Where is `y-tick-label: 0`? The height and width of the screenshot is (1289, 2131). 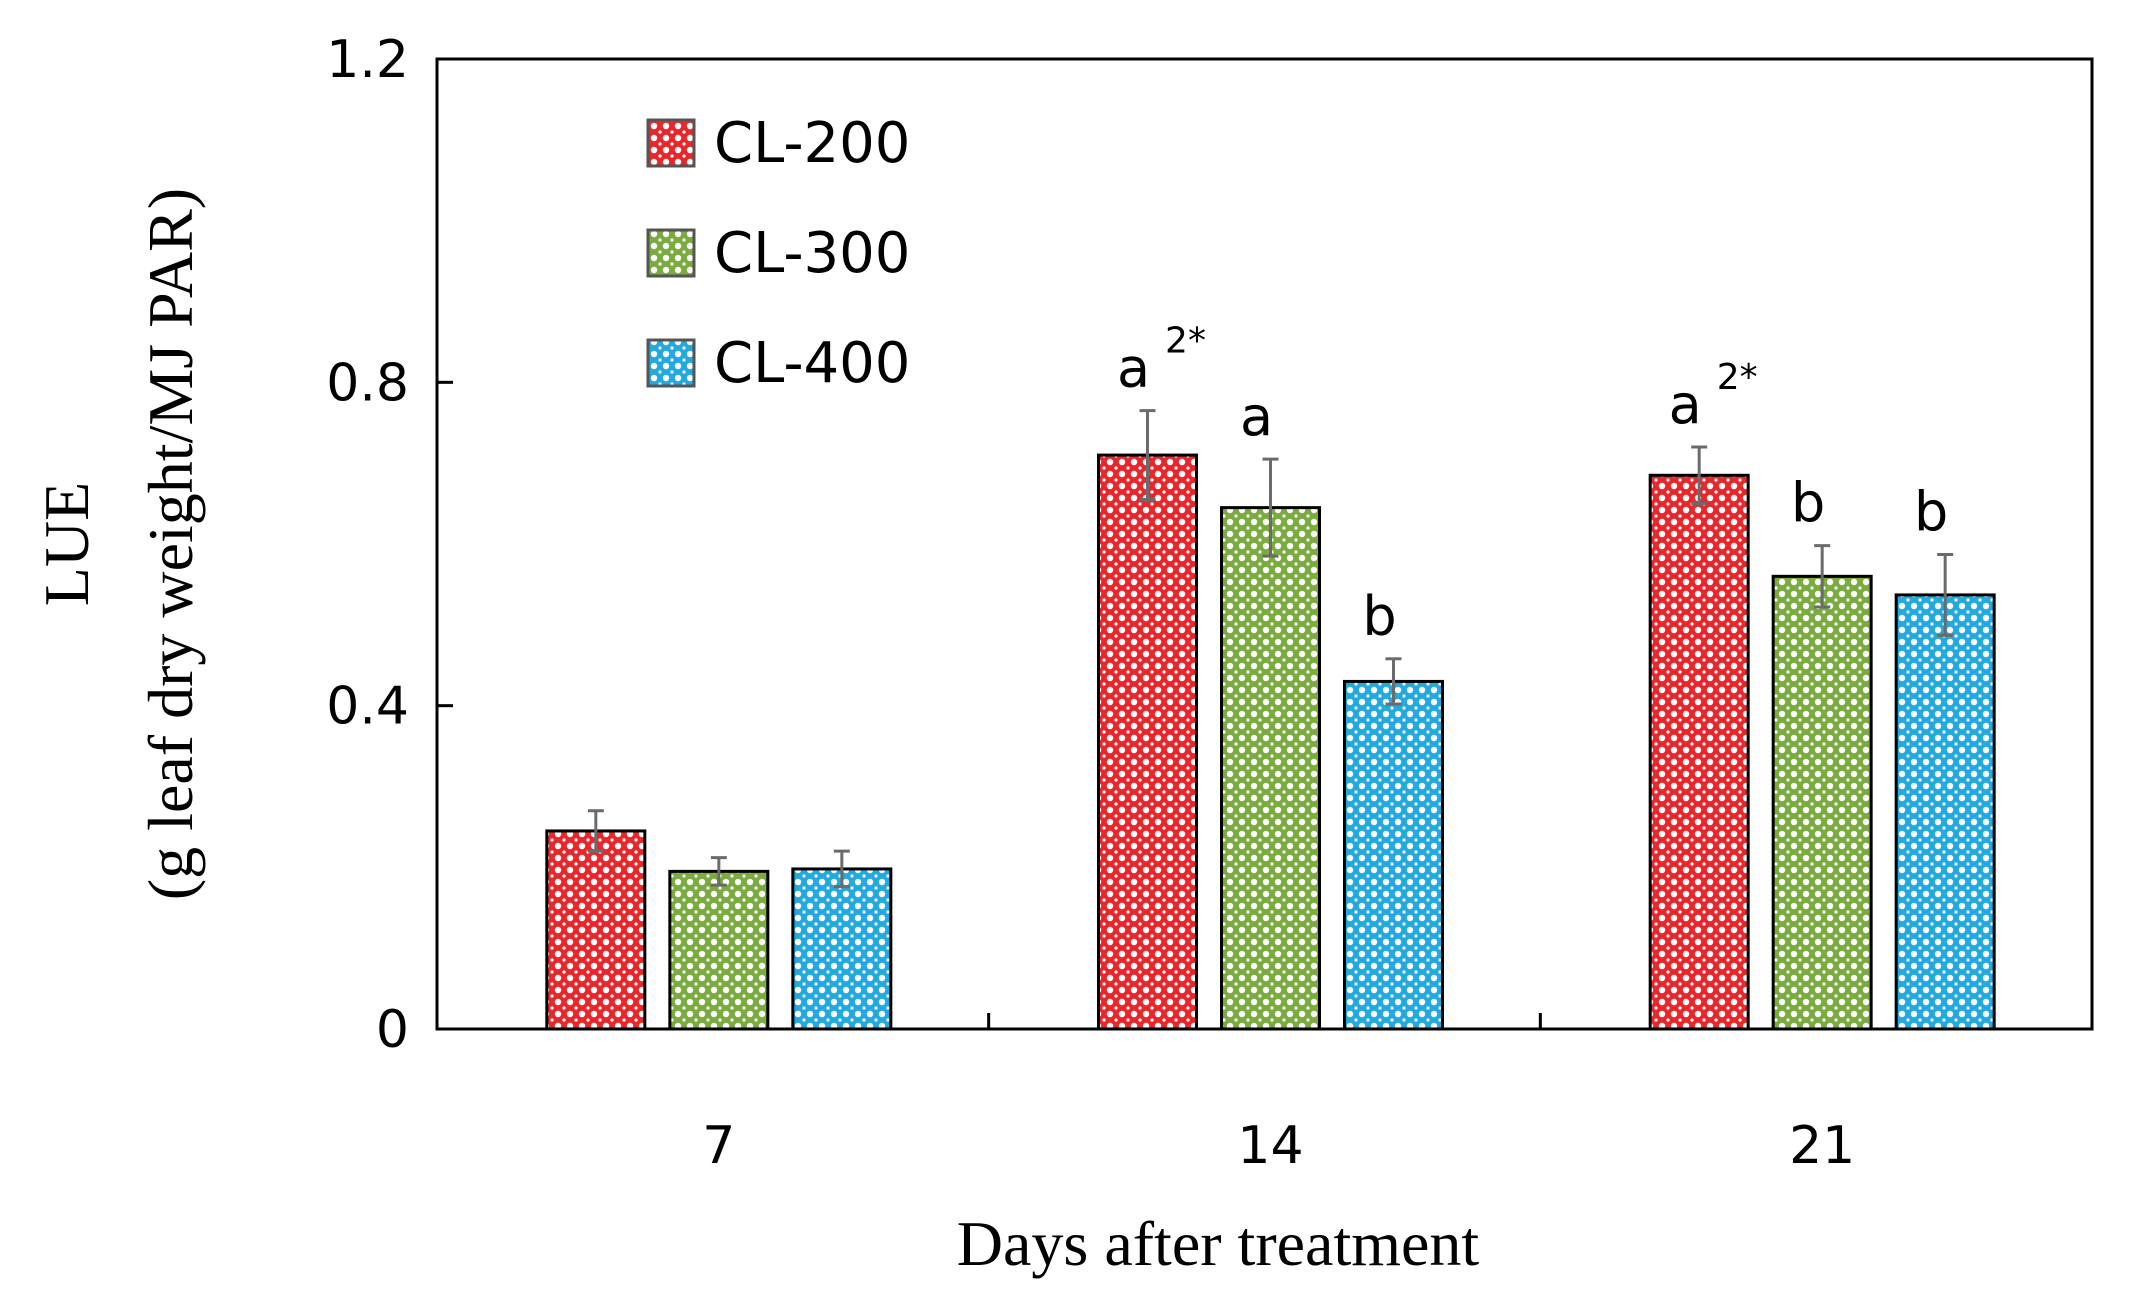 y-tick-label: 0 is located at coordinates (392, 1030).